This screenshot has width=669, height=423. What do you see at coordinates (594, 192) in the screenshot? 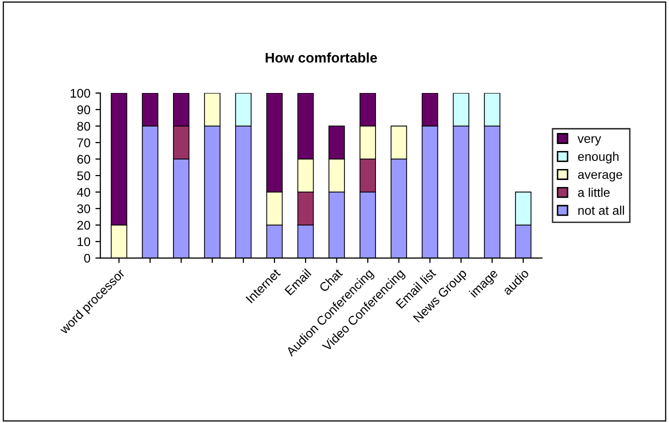
I see `legend-label: a little` at bounding box center [594, 192].